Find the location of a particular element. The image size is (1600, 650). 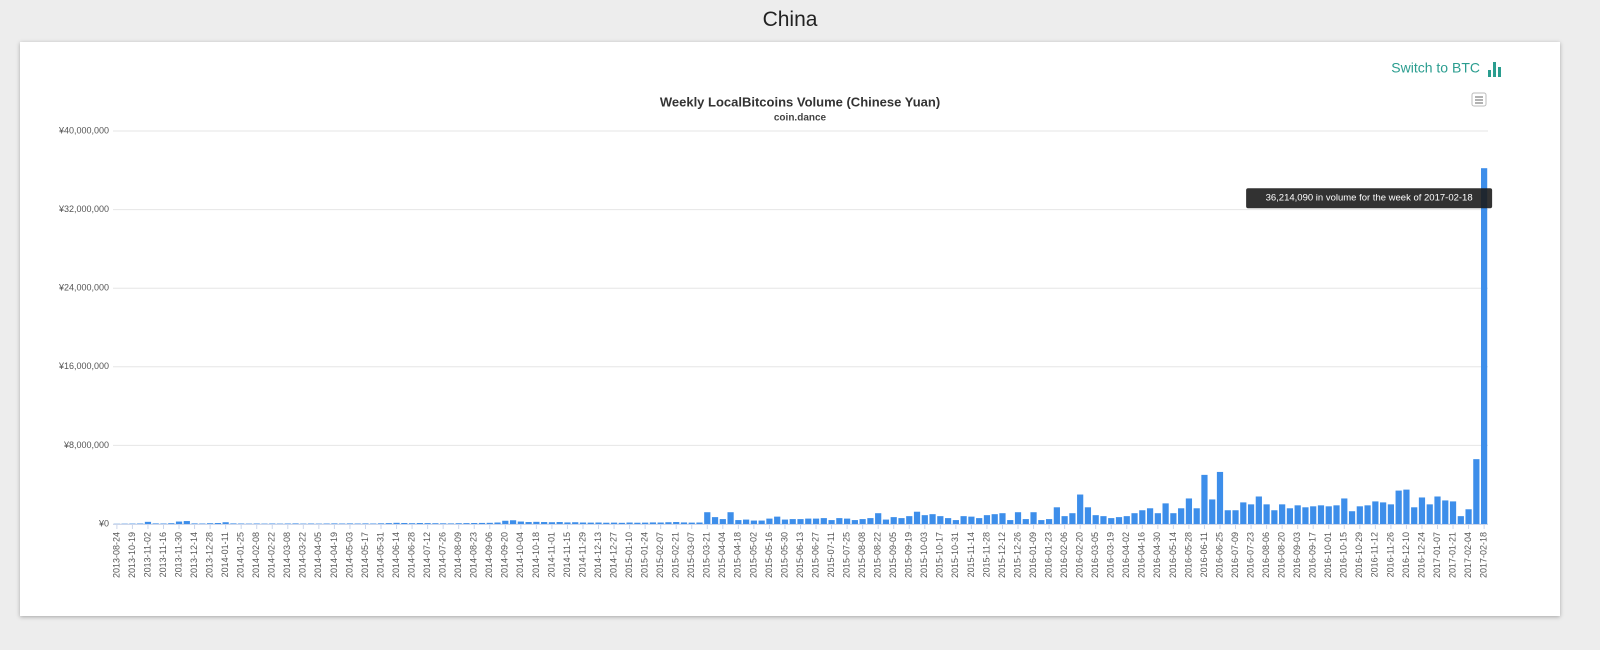

x-tick-label: 2015-04-04 is located at coordinates (722, 555).